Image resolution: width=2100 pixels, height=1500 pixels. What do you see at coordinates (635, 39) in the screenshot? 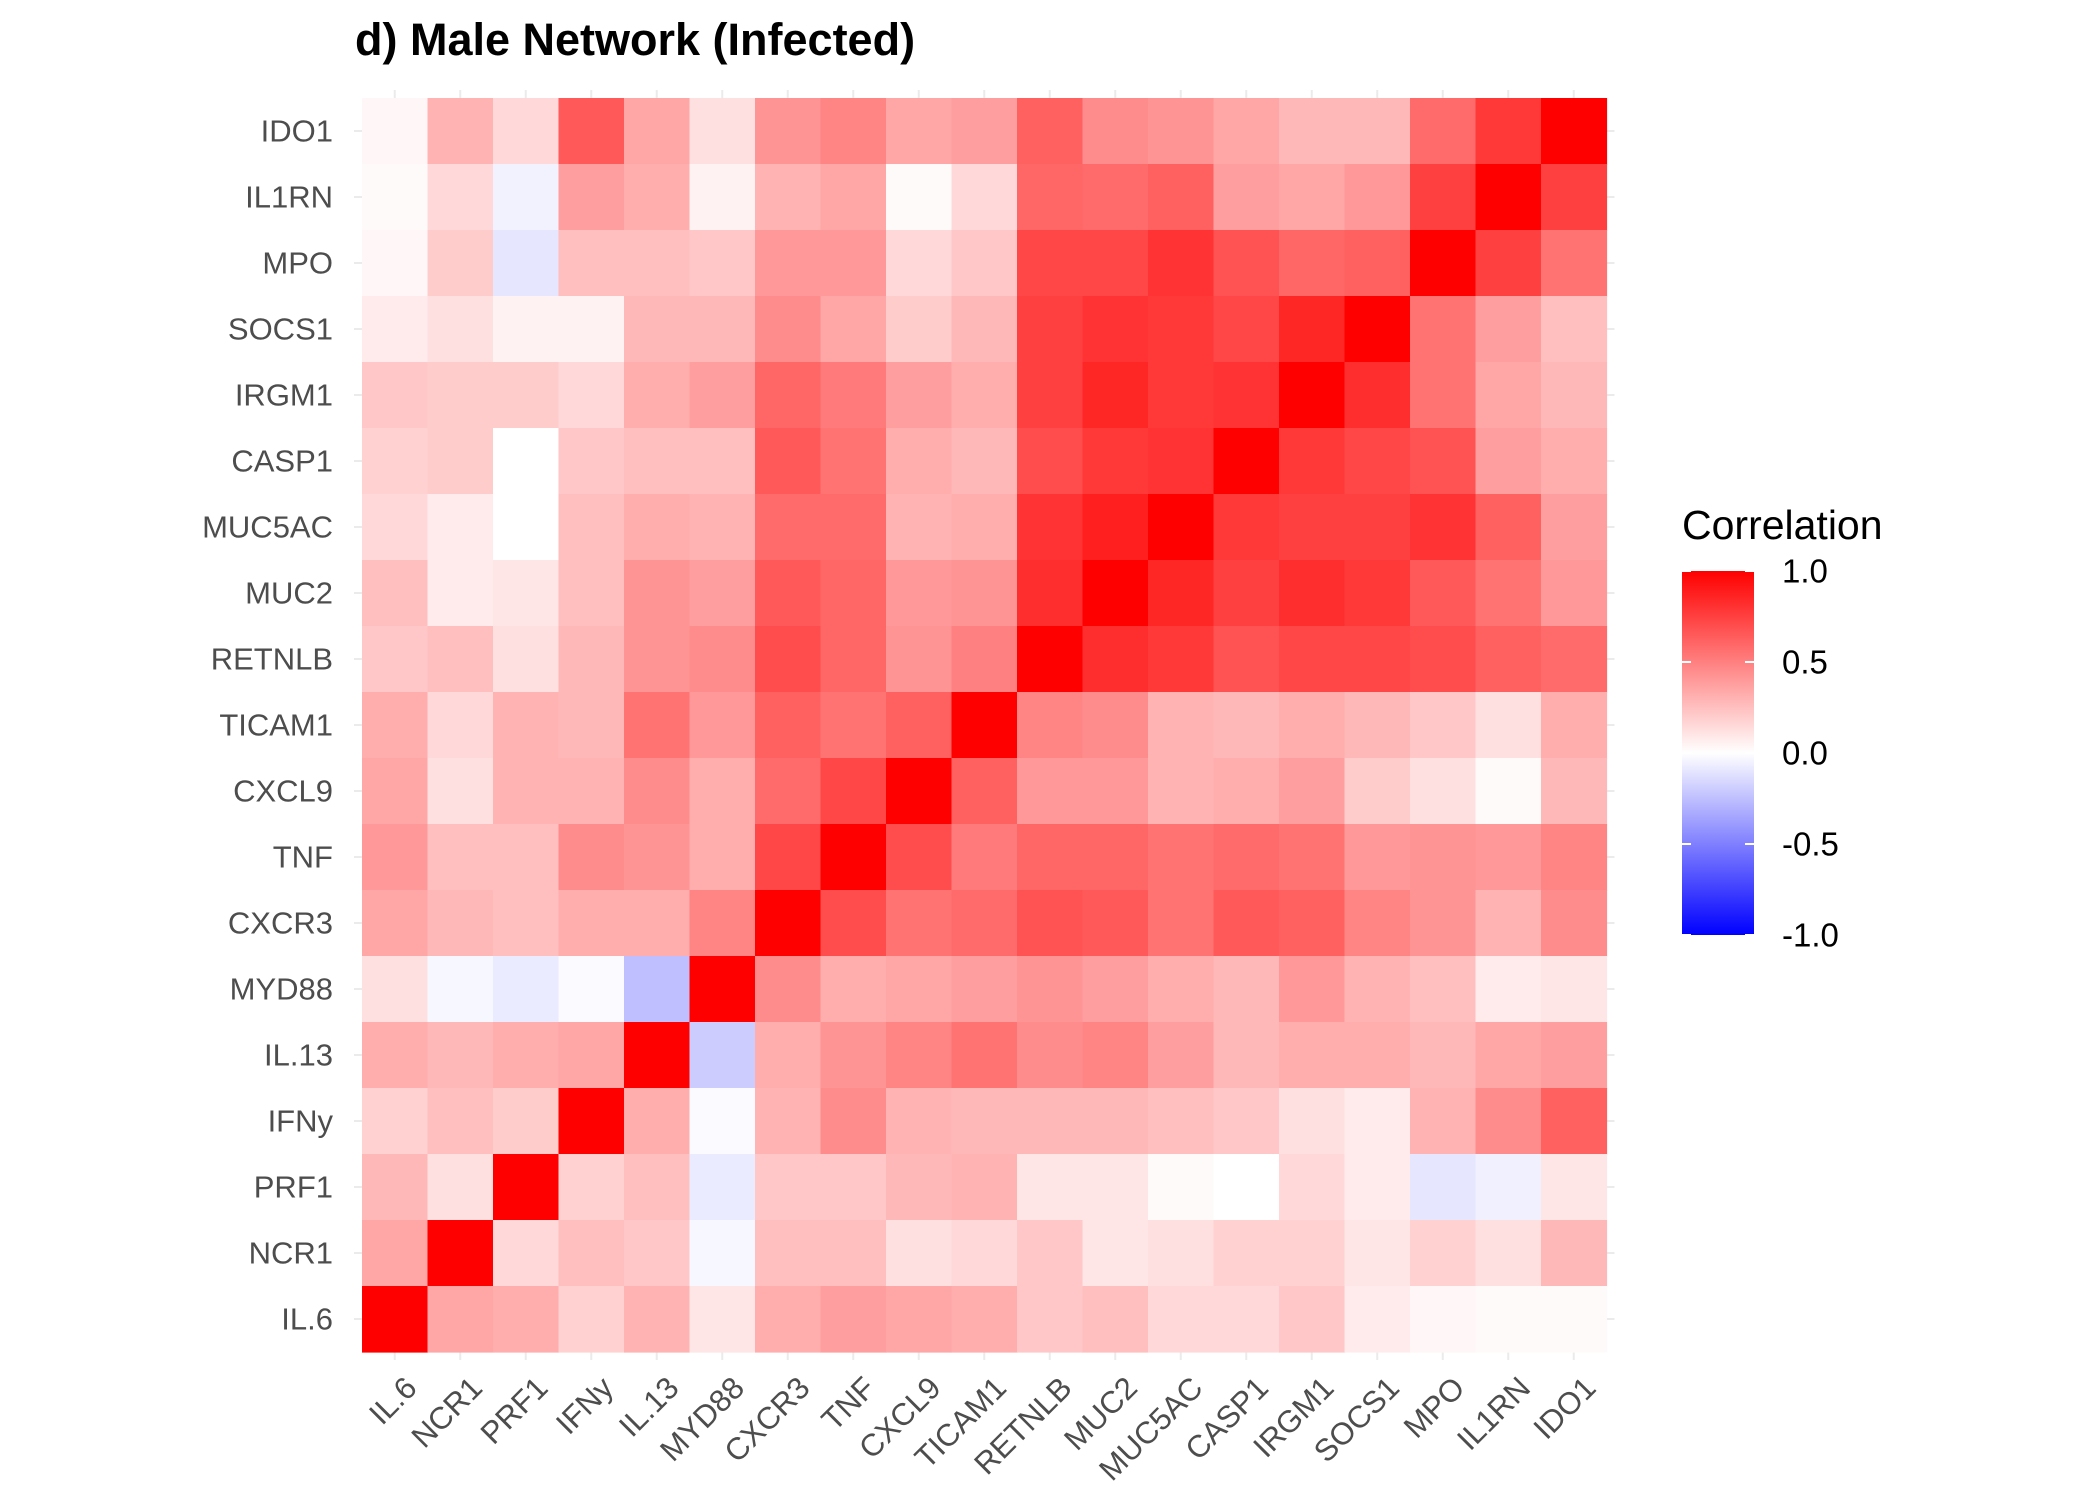
I see `chart-title: d) Male Network (Infected)` at bounding box center [635, 39].